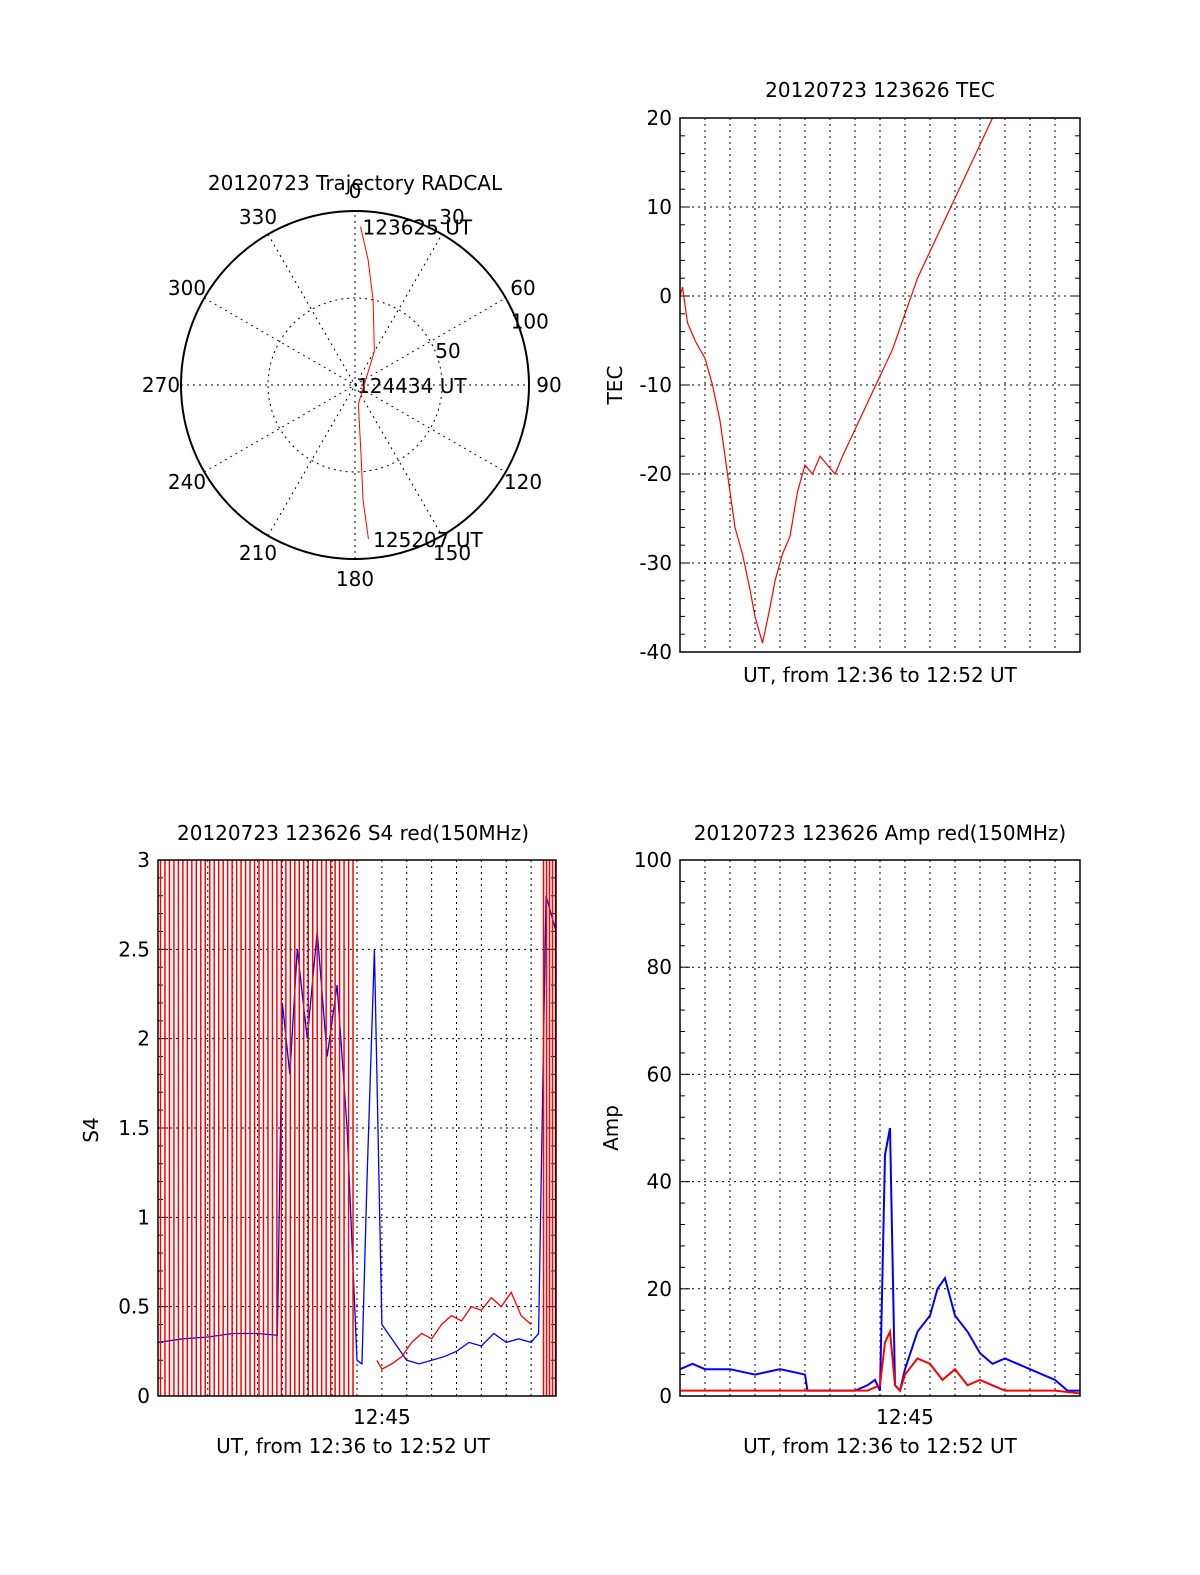  What do you see at coordinates (880, 90) in the screenshot?
I see `tec-title: 20120723 123626 TEC` at bounding box center [880, 90].